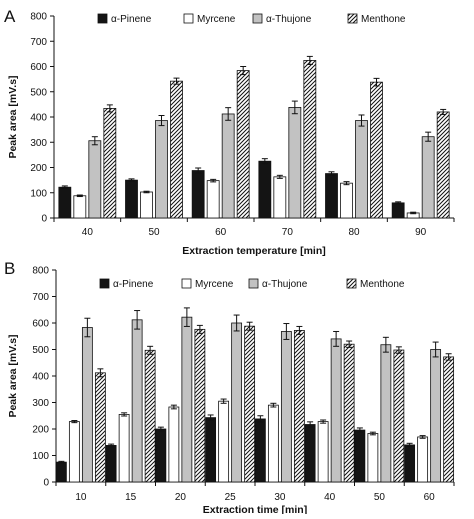 Image resolution: width=474 pixels, height=519 pixels. Describe the element at coordinates (354, 232) in the screenshot. I see `x-tick-label: 80` at that location.